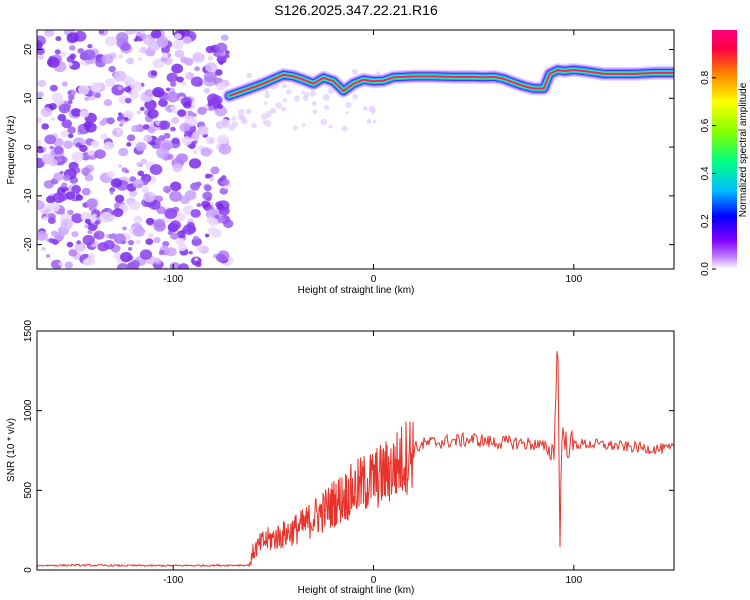  Describe the element at coordinates (28, 330) in the screenshot. I see `y-tick-label: 1500` at that location.